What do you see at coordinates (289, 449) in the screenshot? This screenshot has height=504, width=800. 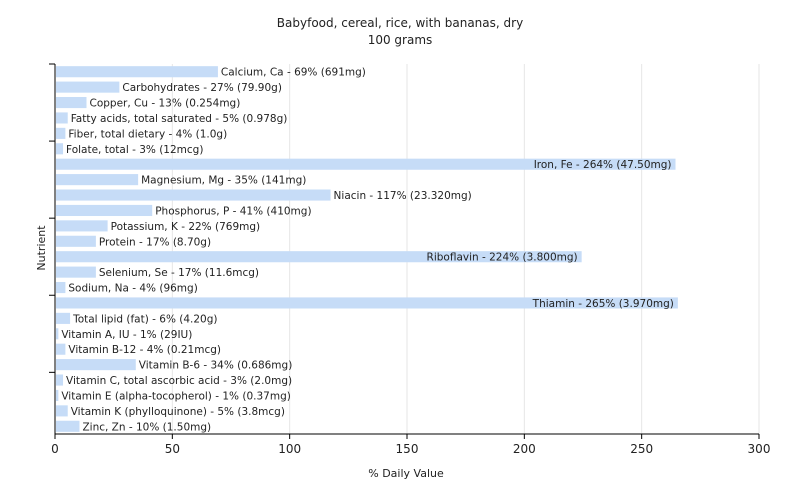 I see `x-tick-label: 100` at bounding box center [289, 449].